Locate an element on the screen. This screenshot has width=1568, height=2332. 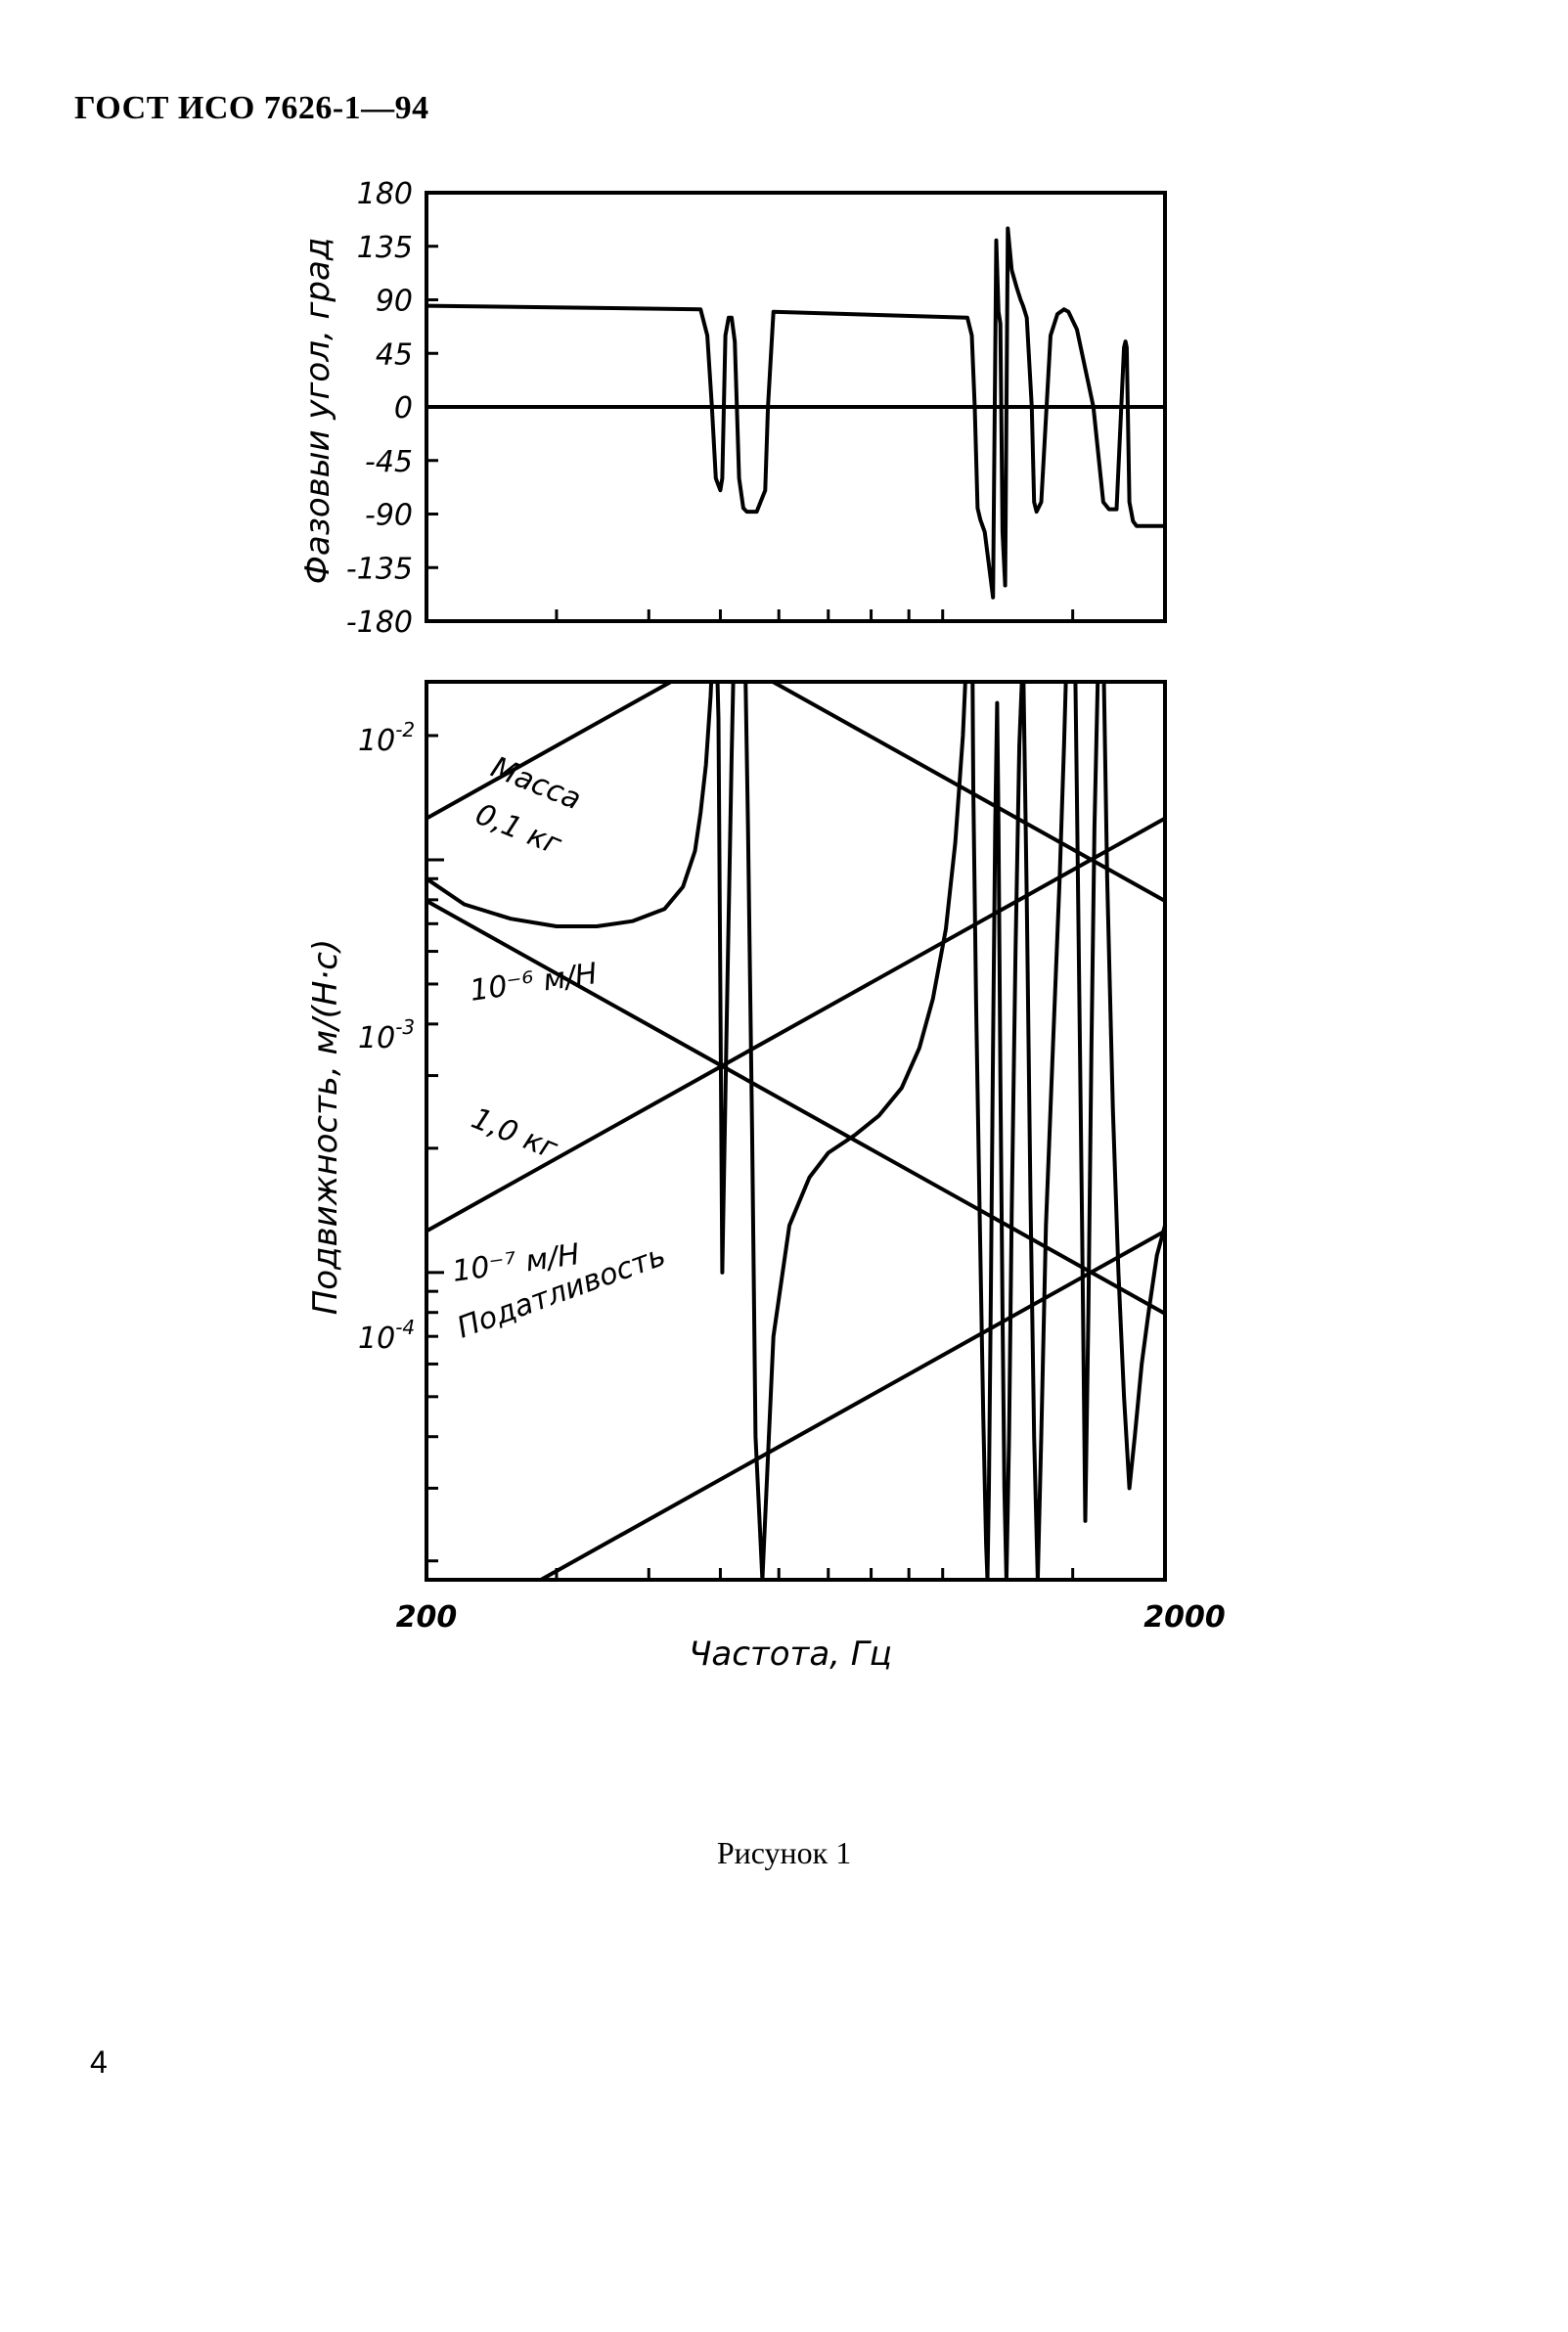
phase-y-tick-label: 0 is located at coordinates (403, 409).